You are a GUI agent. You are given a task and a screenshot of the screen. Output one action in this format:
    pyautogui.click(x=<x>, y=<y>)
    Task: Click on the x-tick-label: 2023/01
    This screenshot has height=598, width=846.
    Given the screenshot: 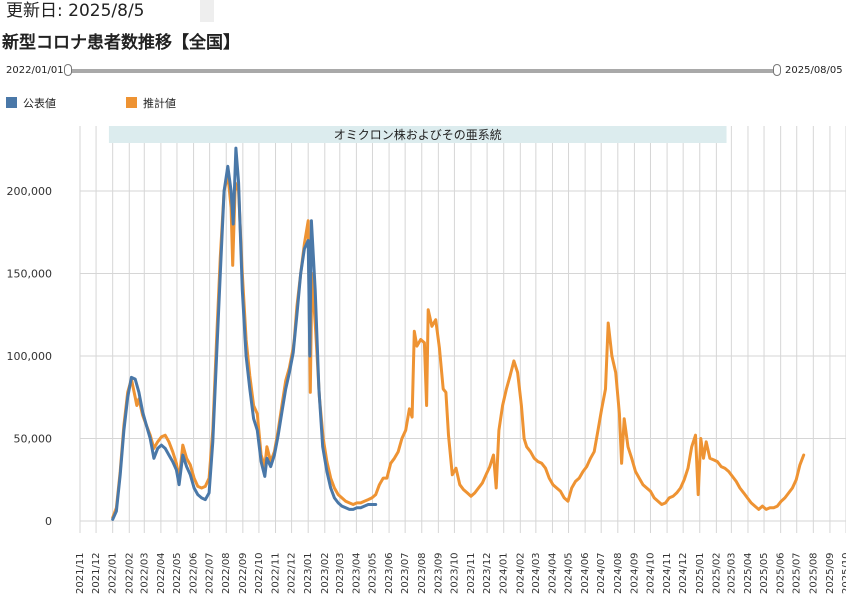 What is the action you would take?
    pyautogui.click(x=308, y=573)
    